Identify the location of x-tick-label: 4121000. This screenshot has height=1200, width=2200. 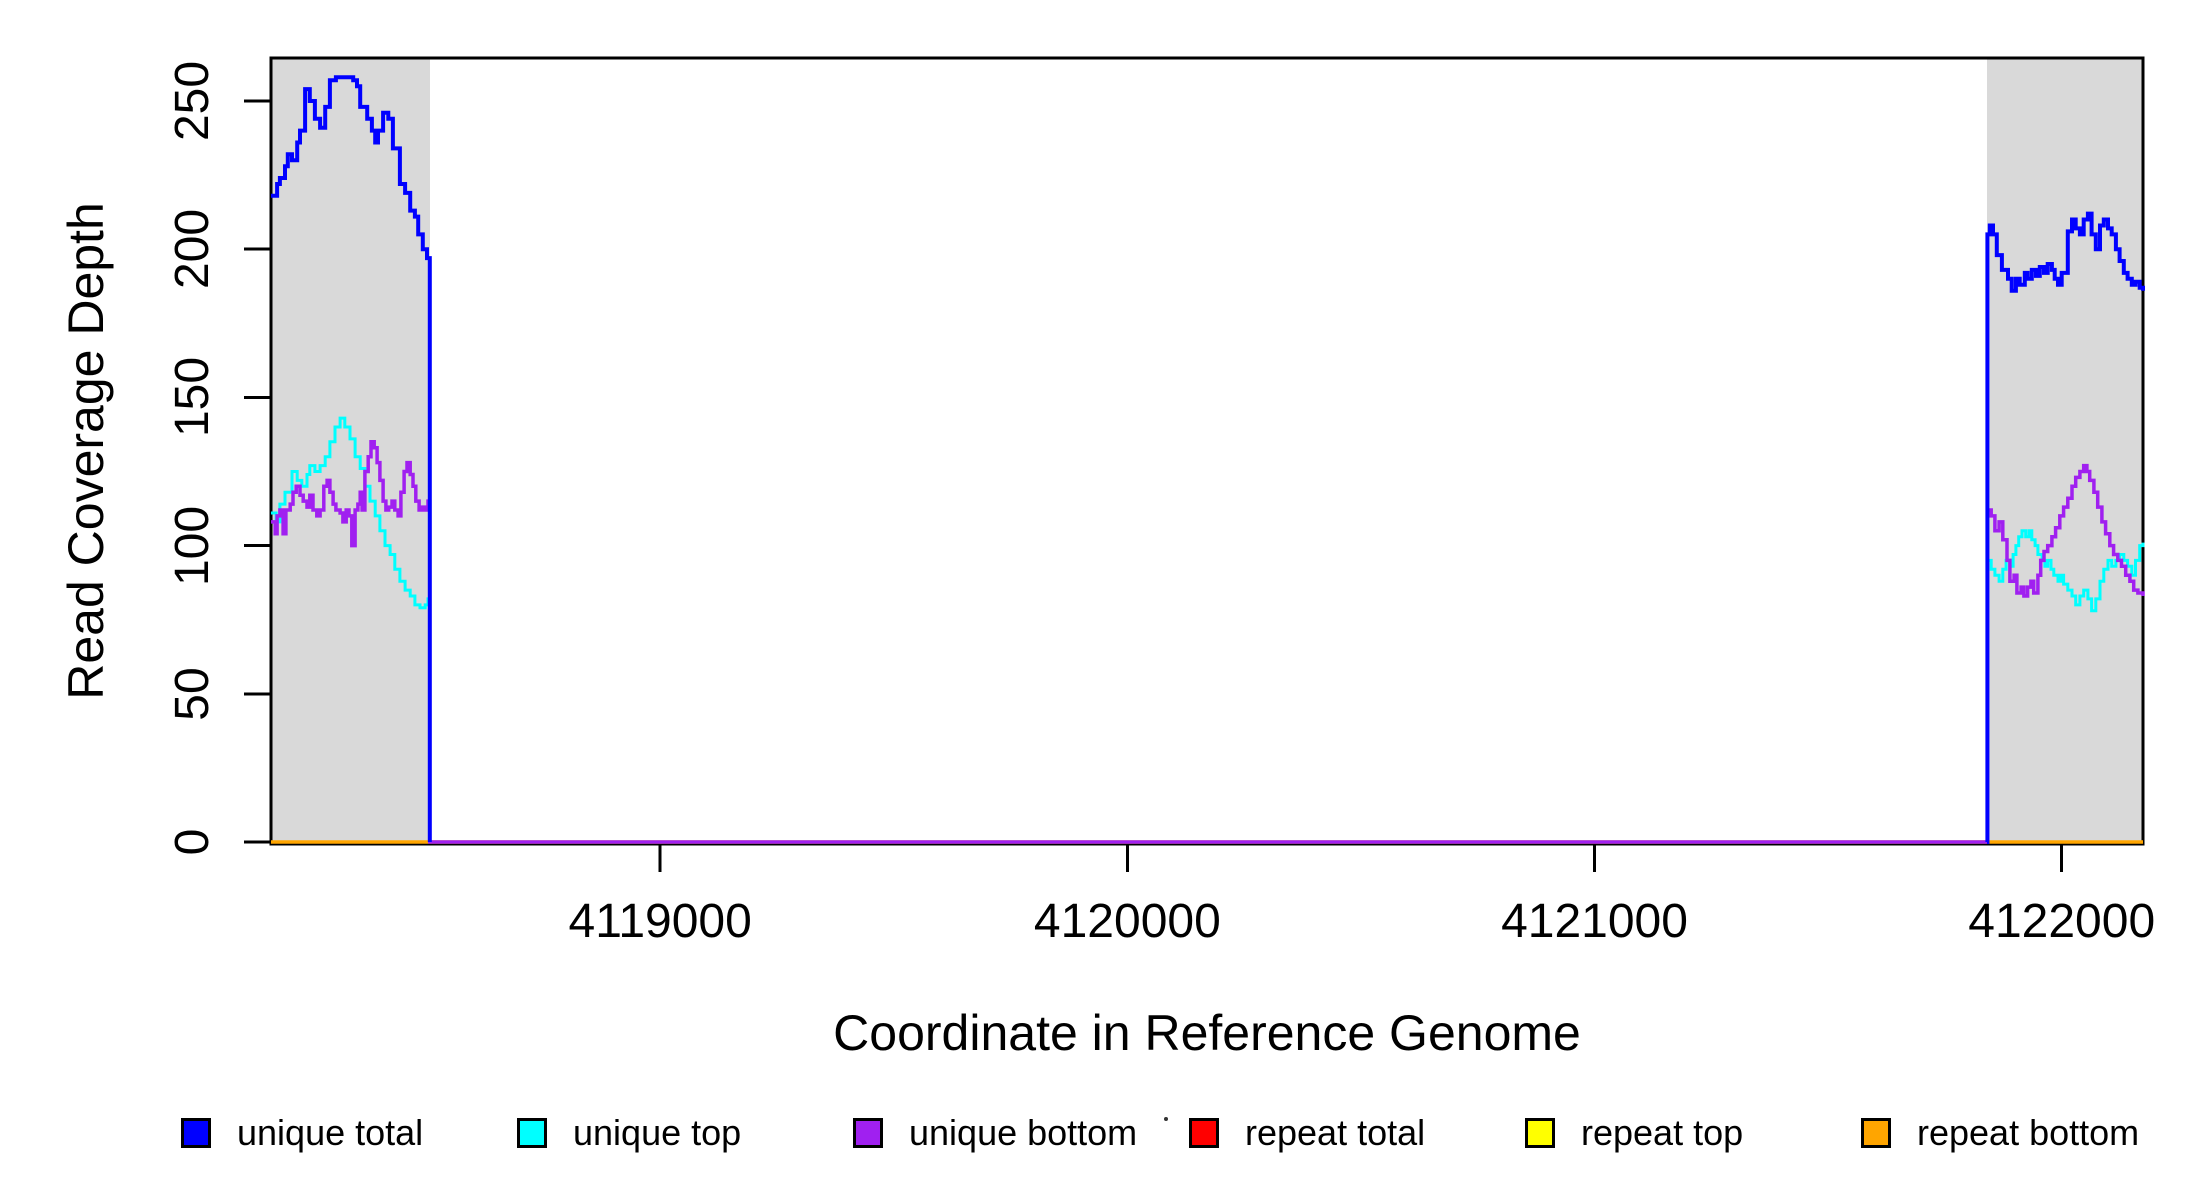
(1594, 921).